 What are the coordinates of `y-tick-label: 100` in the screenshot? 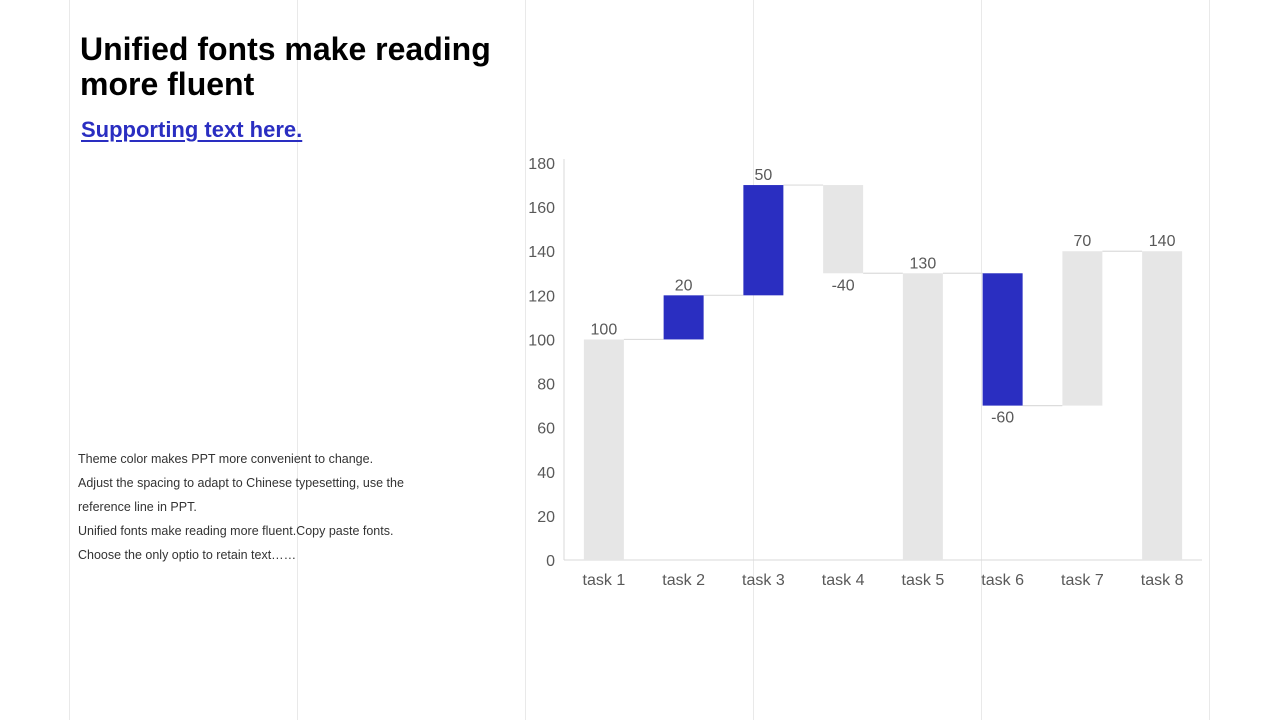 It's located at (541, 340).